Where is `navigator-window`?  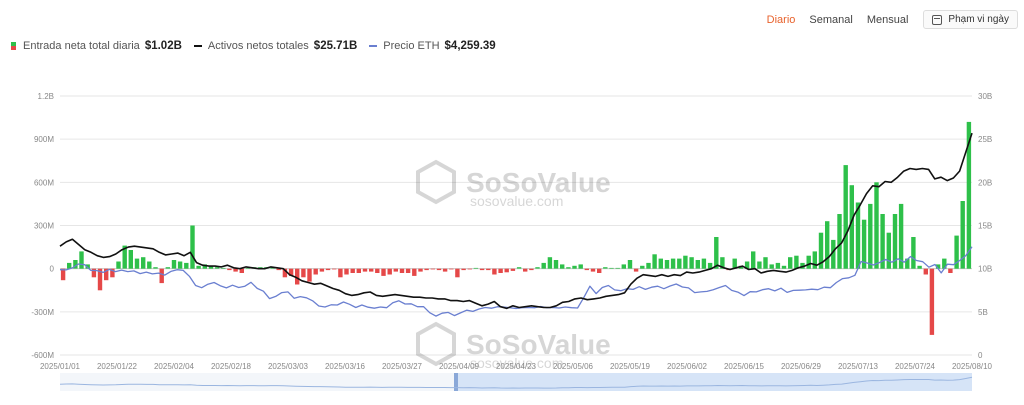
navigator-window is located at coordinates (713, 382).